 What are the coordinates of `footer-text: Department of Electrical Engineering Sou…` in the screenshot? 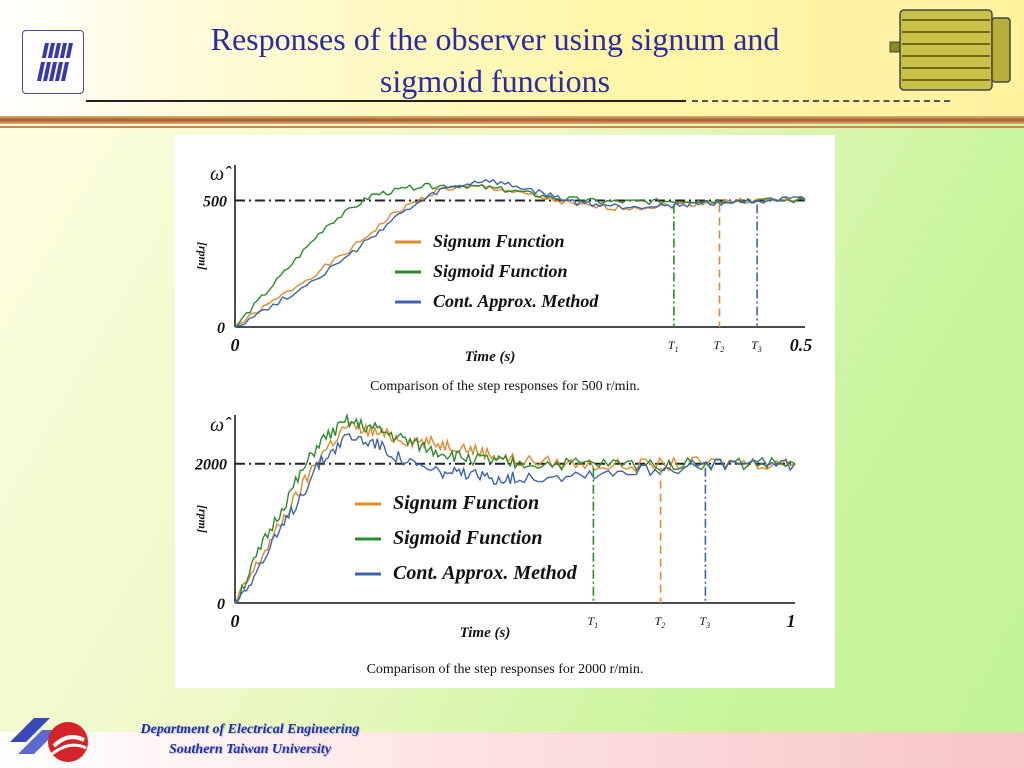 It's located at (250, 740).